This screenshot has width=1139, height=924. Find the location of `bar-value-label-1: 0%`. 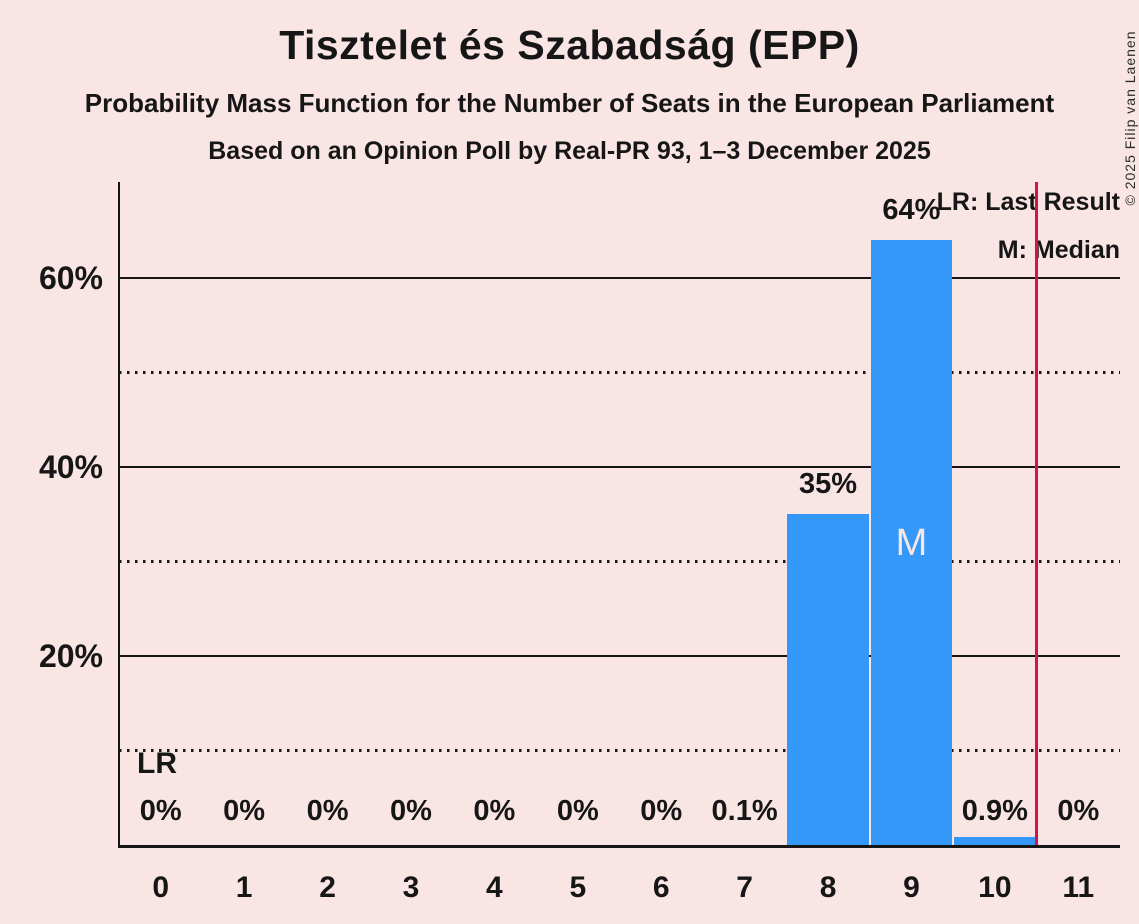

bar-value-label-1: 0% is located at coordinates (244, 811).